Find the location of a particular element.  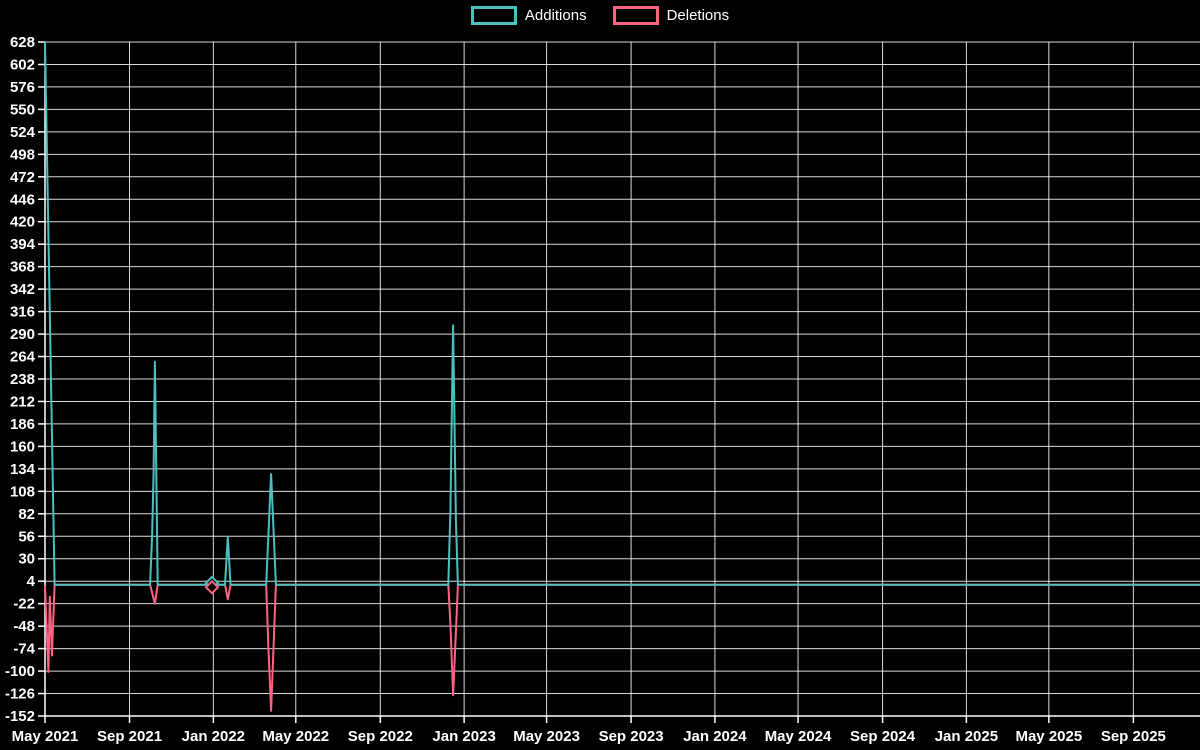

x-tick-label: Jan 2022 is located at coordinates (213, 736).